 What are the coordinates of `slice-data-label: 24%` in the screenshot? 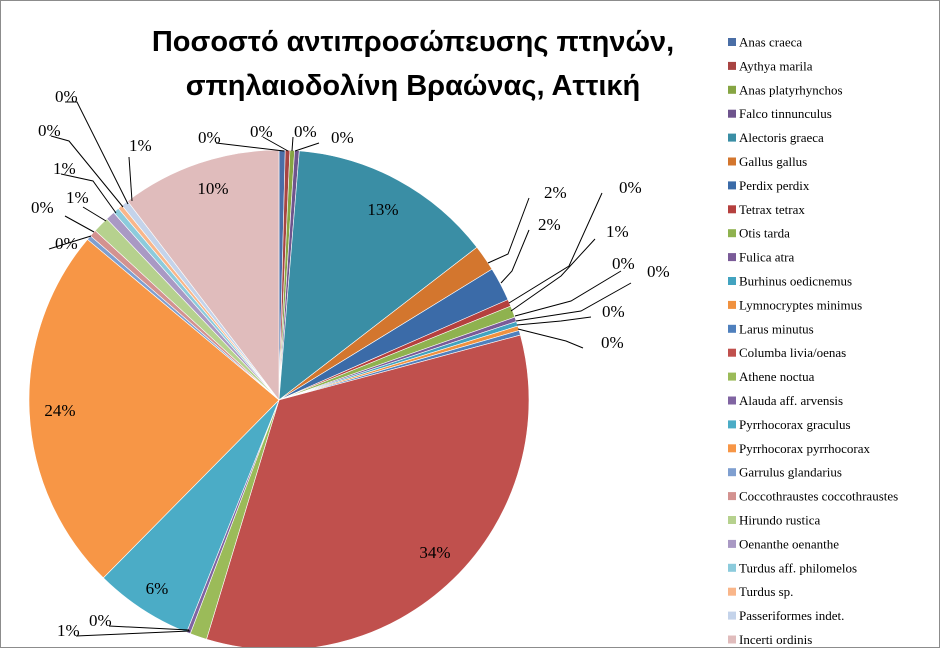 It's located at (59, 410).